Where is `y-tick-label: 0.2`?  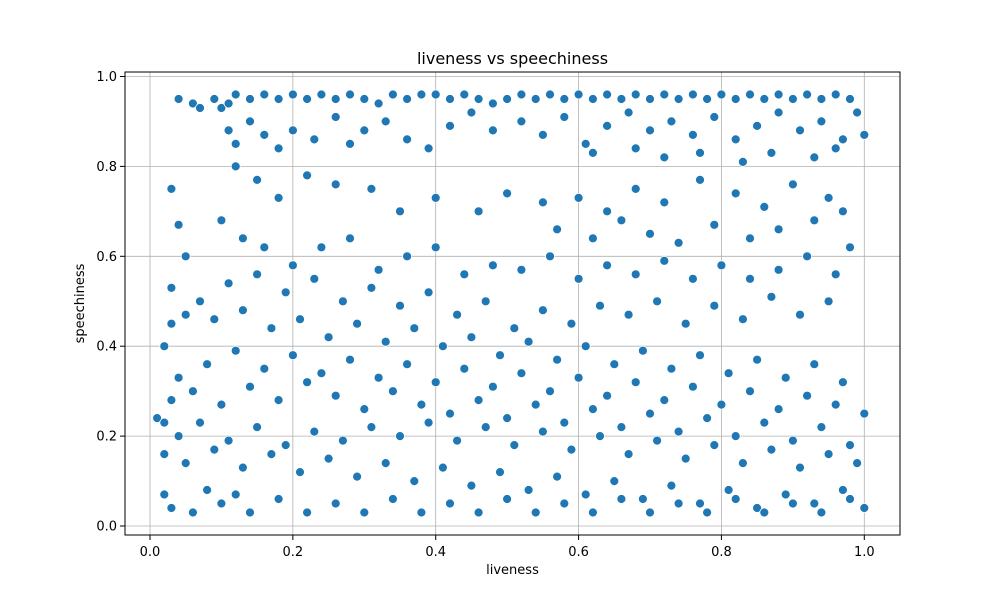 y-tick-label: 0.2 is located at coordinates (106, 437).